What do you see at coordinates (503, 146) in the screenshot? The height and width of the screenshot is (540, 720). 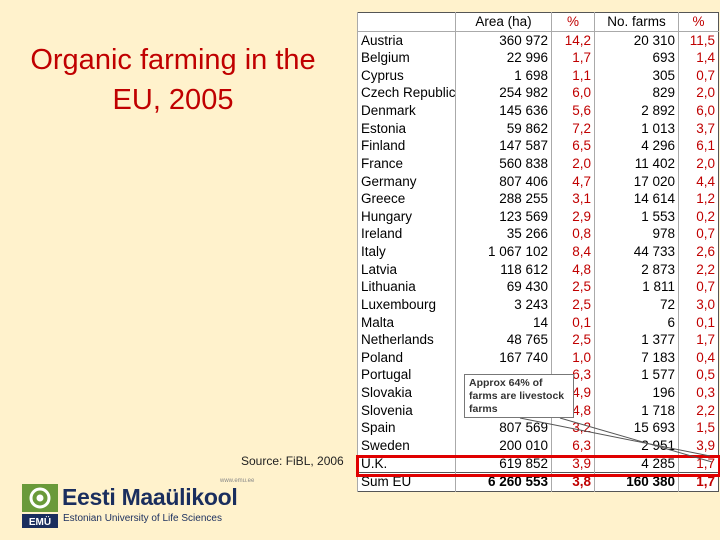 I see `cell-area: 147 587` at bounding box center [503, 146].